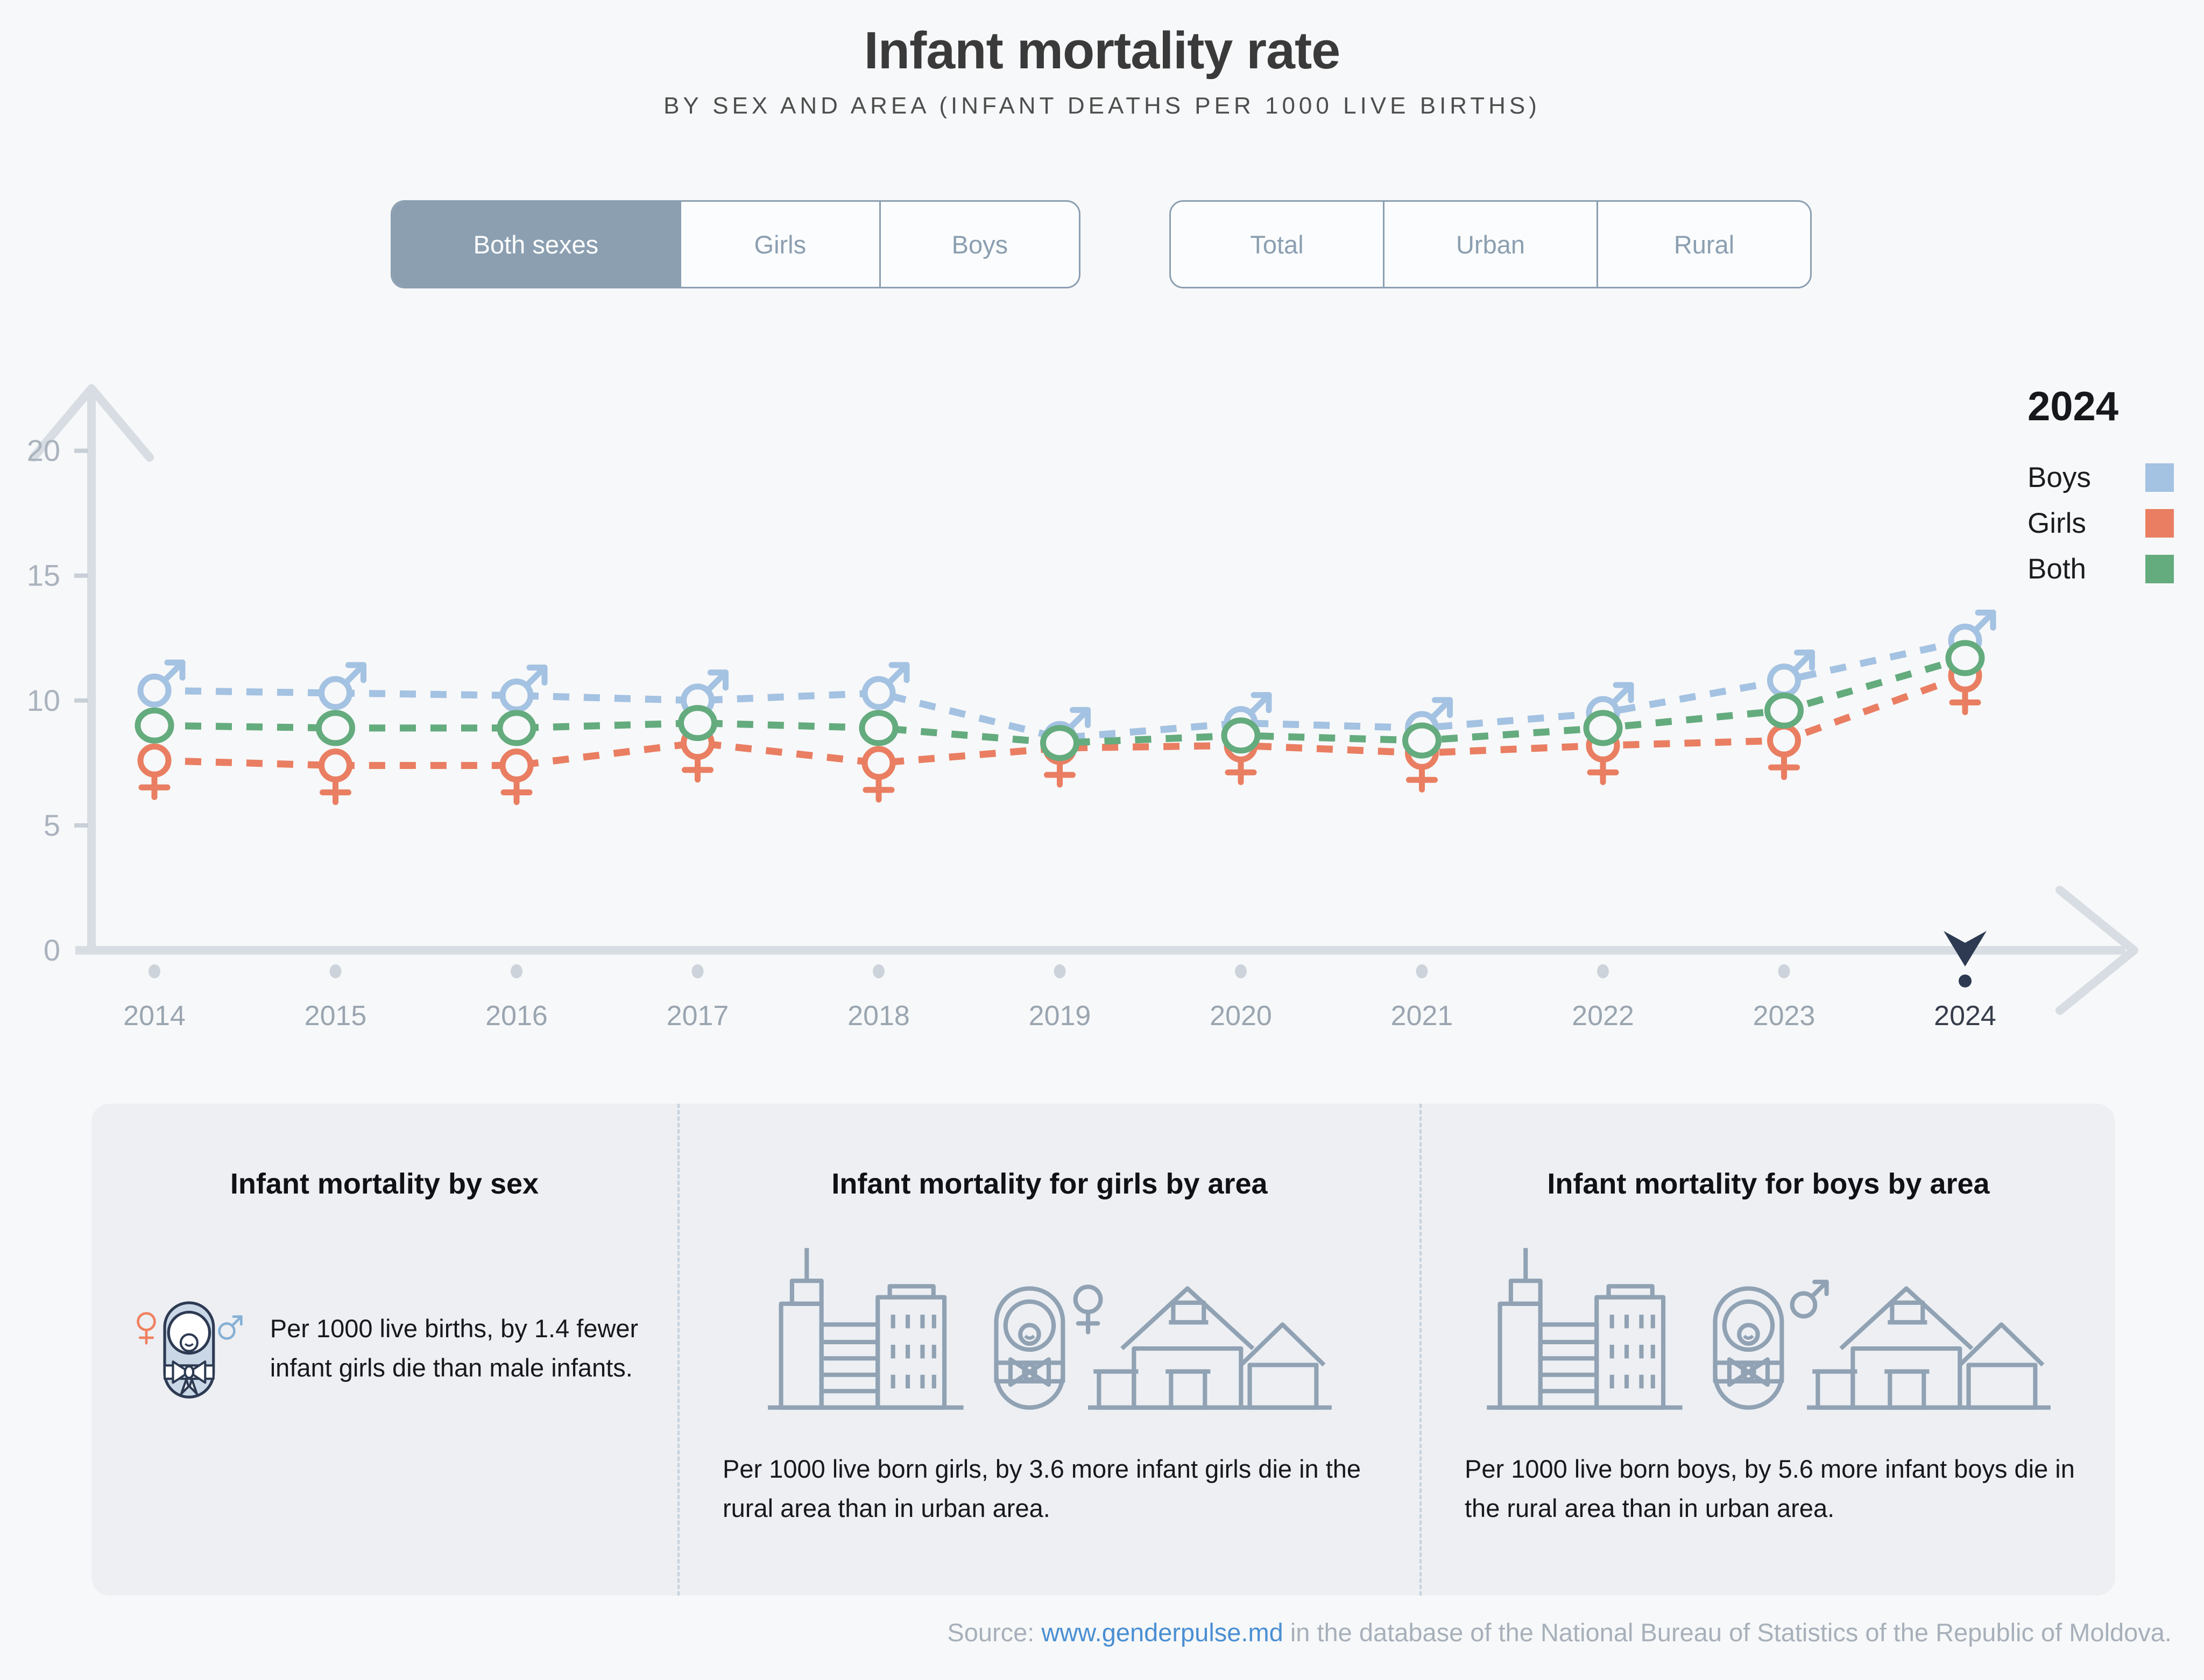  What do you see at coordinates (2101, 523) in the screenshot?
I see `legend-item-girls: Girls` at bounding box center [2101, 523].